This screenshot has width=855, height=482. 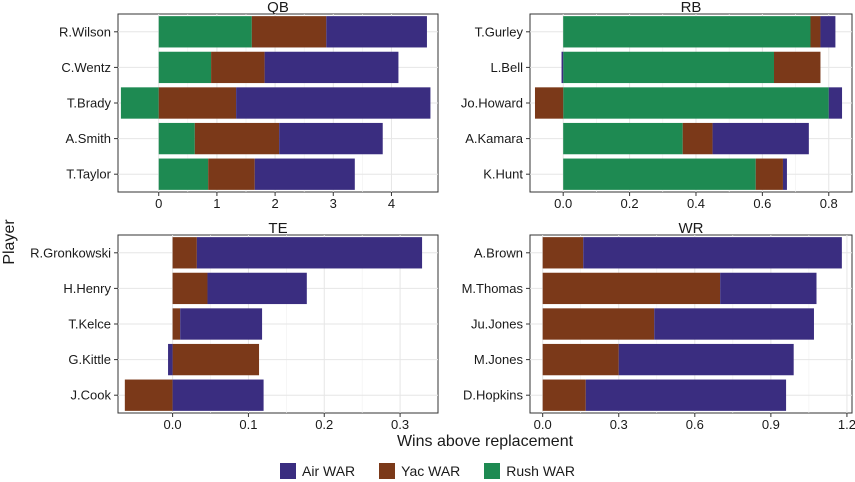 I want to click on y-tick-label: J.Cook, so click(x=91, y=395).